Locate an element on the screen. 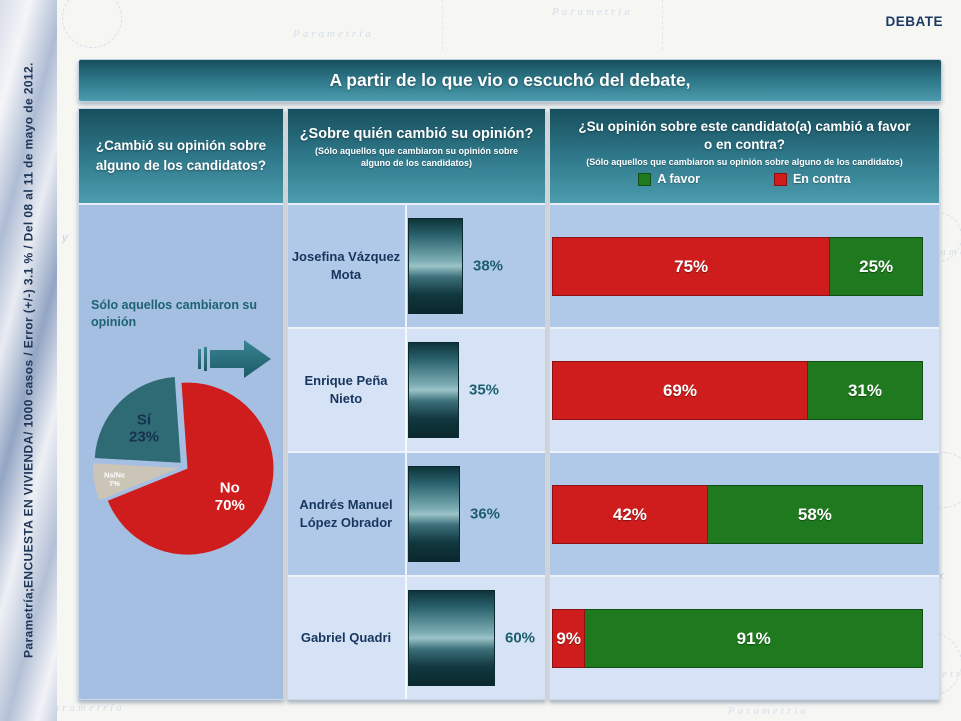 The height and width of the screenshot is (721, 961). segment-value: 91% is located at coordinates (753, 638).